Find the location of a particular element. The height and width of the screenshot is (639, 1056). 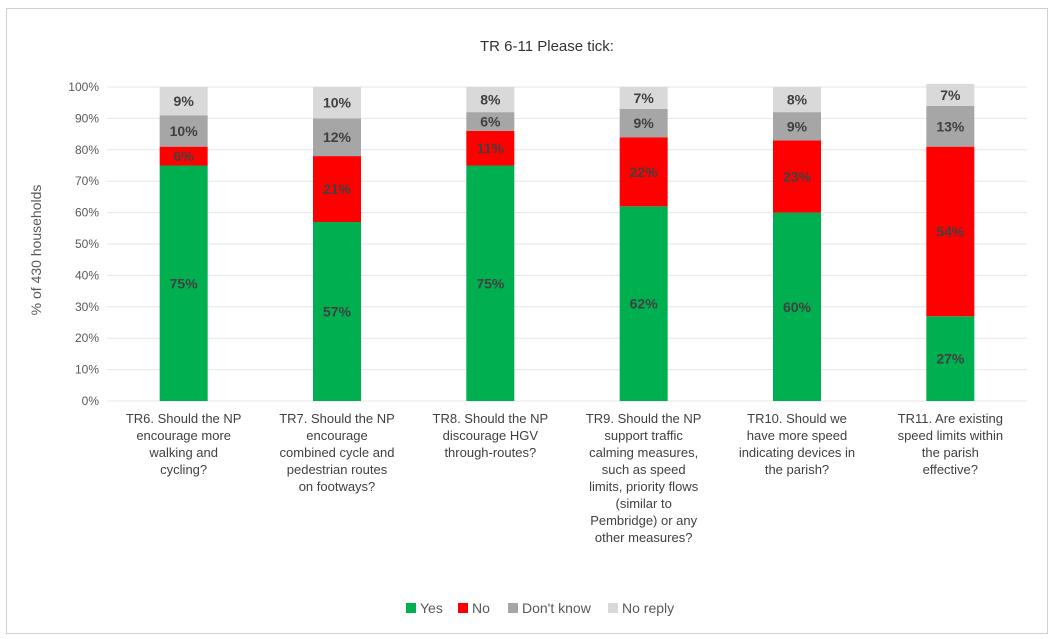

data-label: 57% is located at coordinates (337, 312).